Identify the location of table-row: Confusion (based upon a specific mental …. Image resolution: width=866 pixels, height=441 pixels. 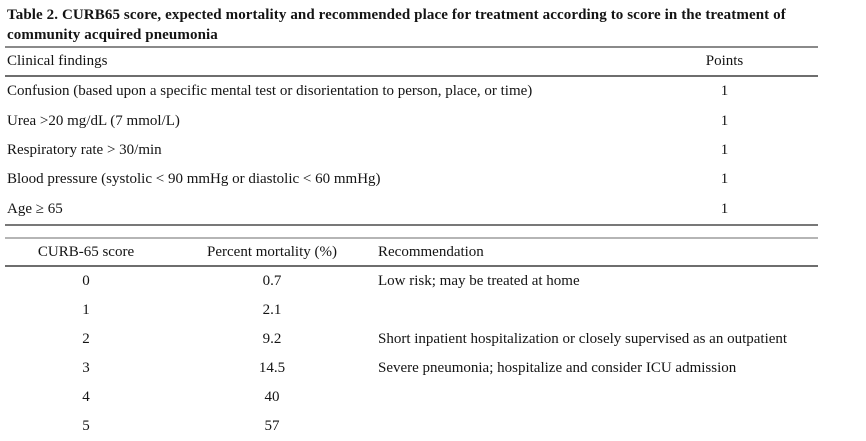
(411, 91).